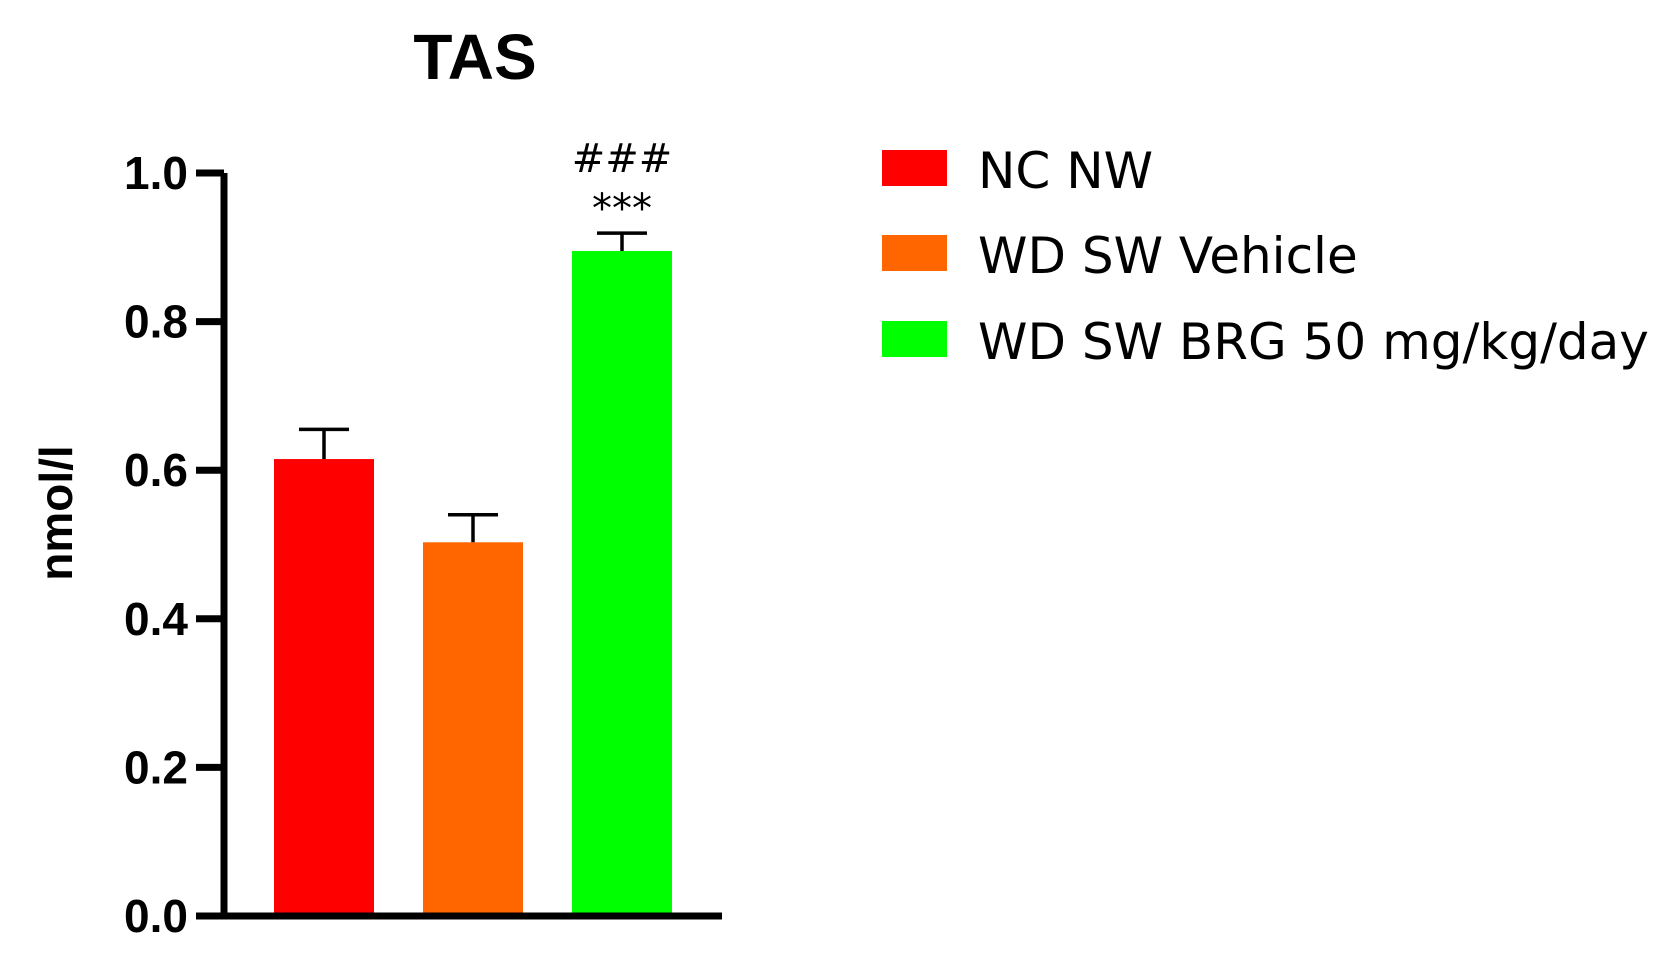  What do you see at coordinates (622, 159) in the screenshot?
I see `significance-marker: ###` at bounding box center [622, 159].